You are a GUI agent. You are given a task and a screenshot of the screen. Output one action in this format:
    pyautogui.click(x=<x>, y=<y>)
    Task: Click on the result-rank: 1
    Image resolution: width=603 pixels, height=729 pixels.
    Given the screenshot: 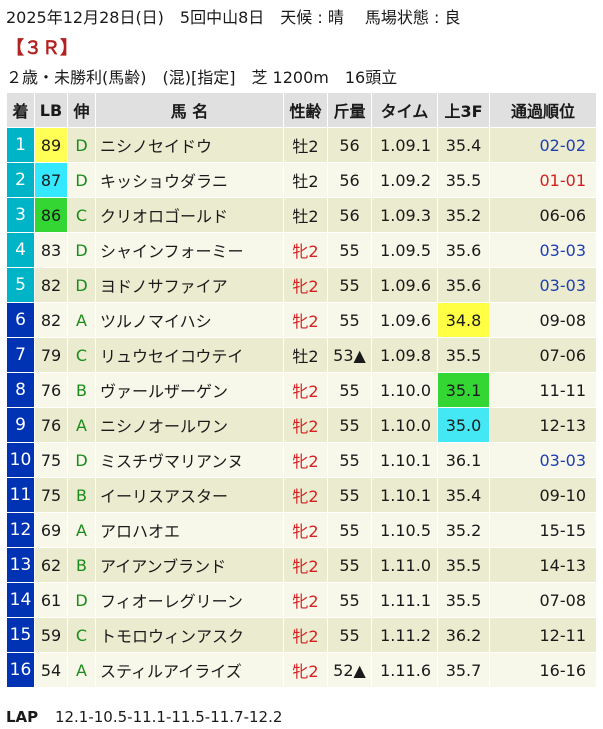 What is the action you would take?
    pyautogui.click(x=20, y=145)
    